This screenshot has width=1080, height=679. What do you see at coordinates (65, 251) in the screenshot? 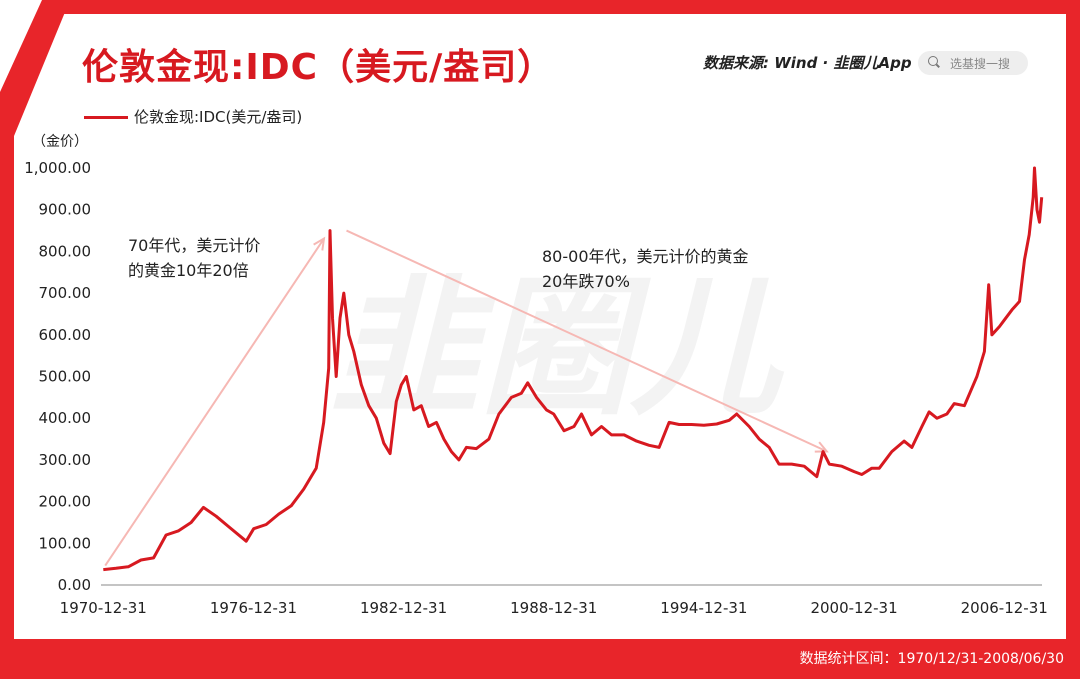
I see `y-tick-label: 800.00` at bounding box center [65, 251].